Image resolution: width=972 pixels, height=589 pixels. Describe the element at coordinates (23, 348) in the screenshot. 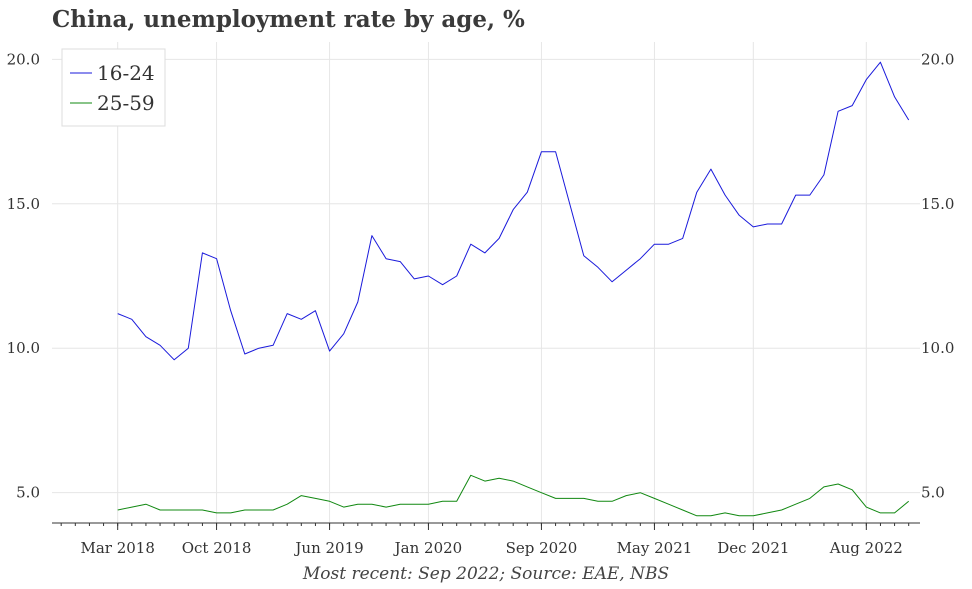

I see `y-tick-label-left: 10.0` at that location.